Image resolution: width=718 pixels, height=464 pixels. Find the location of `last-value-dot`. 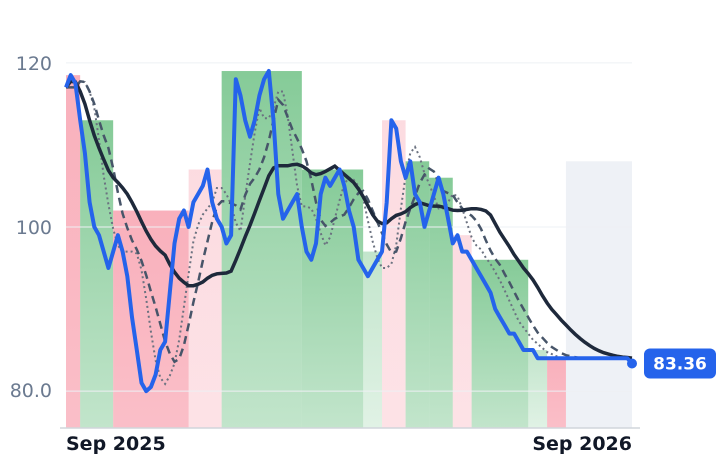

last-value-dot is located at coordinates (632, 363).